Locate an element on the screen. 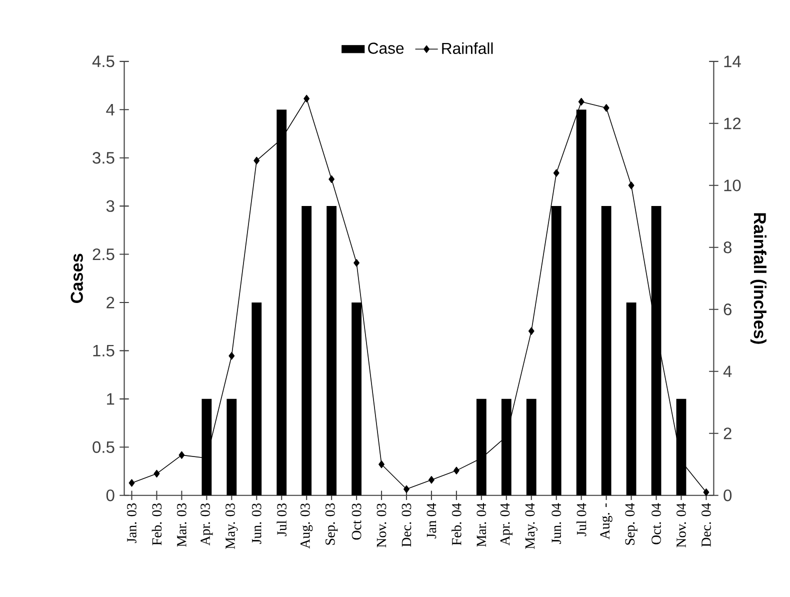  y-tick-label: 3 is located at coordinates (110, 206).